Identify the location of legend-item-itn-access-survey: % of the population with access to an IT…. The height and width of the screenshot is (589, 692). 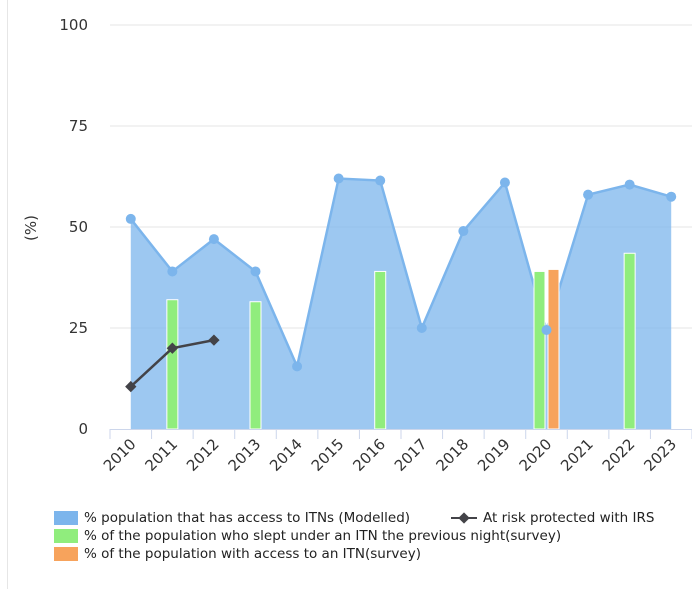
(237, 554).